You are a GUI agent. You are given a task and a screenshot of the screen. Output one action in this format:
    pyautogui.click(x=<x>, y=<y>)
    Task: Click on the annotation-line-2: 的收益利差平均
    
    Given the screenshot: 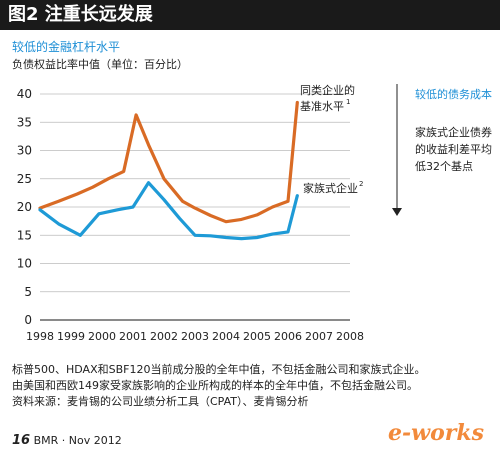 What is the action you would take?
    pyautogui.click(x=453, y=149)
    